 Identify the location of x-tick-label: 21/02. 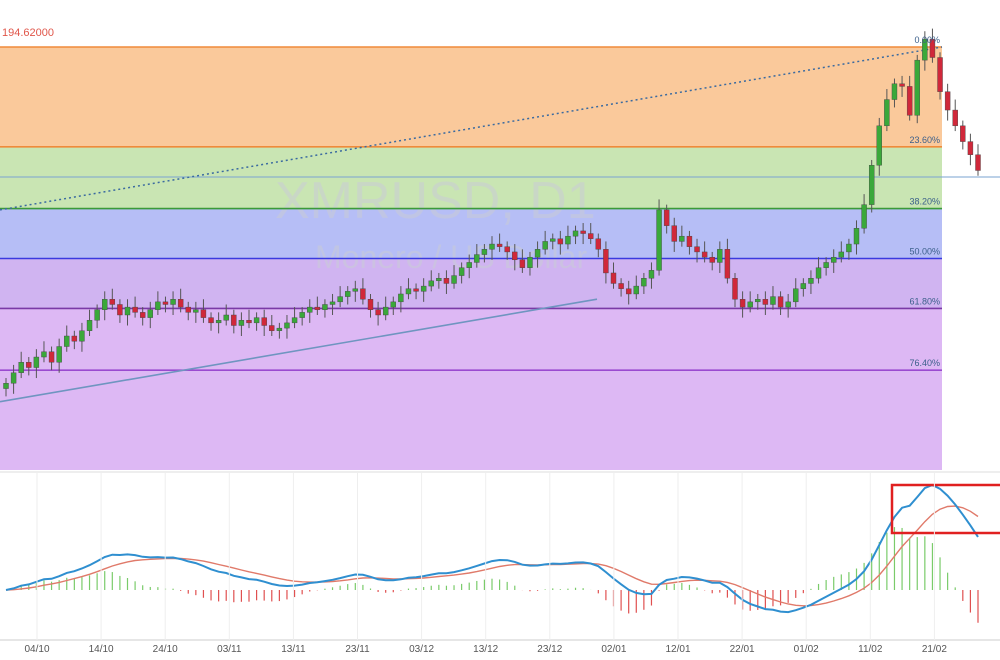
(934, 649).